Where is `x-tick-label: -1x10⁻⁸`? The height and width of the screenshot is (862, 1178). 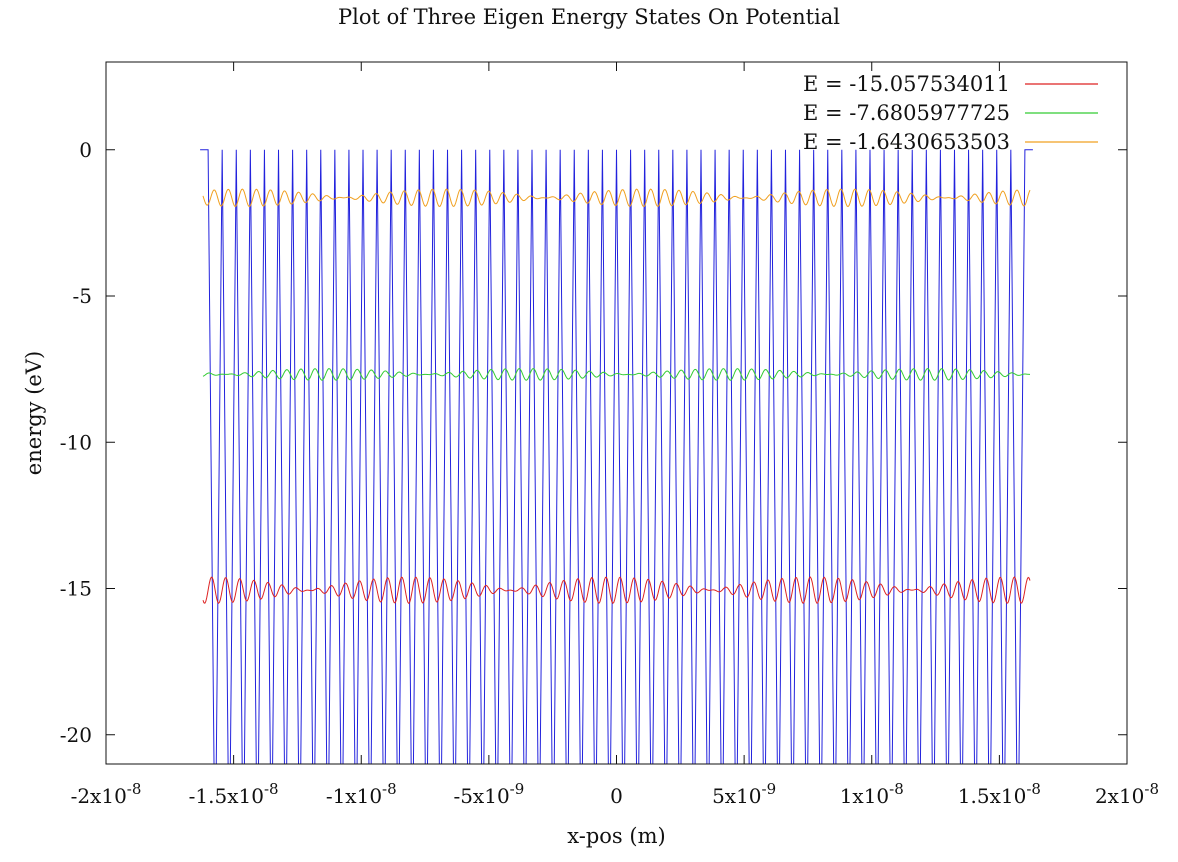 x-tick-label: -1x10⁻⁸ is located at coordinates (361, 794).